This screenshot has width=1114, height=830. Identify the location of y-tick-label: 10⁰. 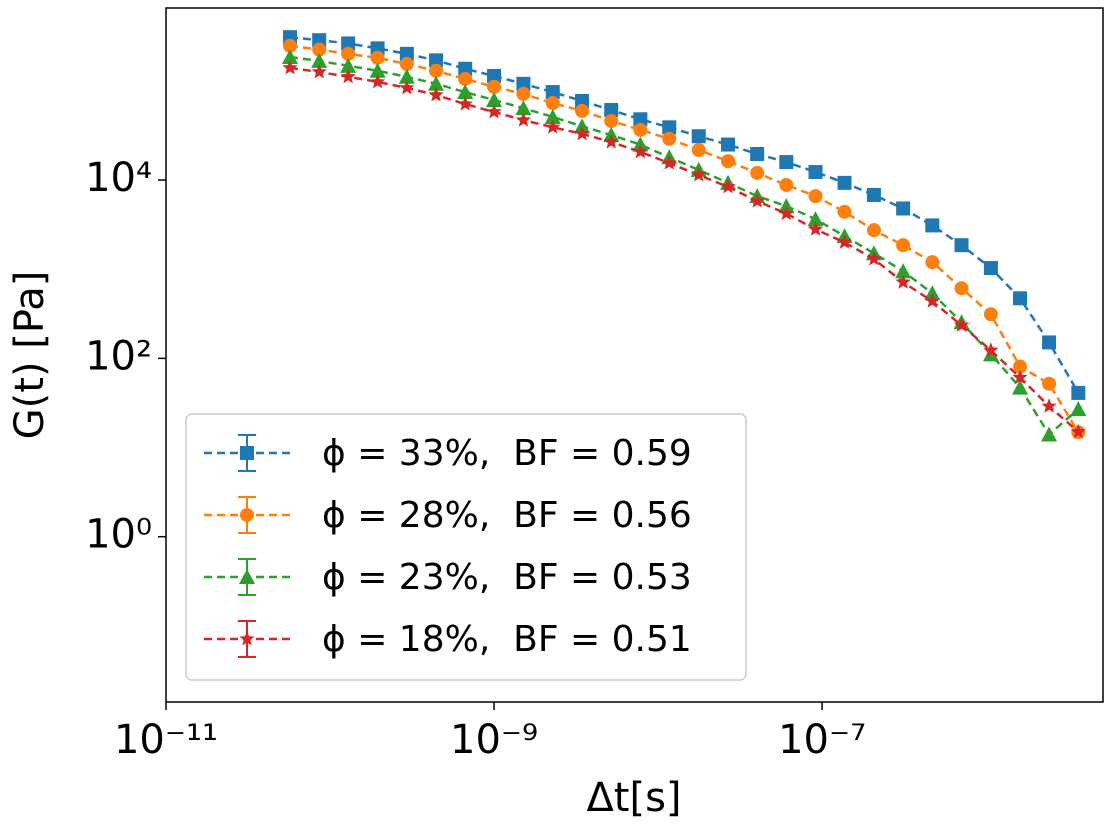
(118, 535).